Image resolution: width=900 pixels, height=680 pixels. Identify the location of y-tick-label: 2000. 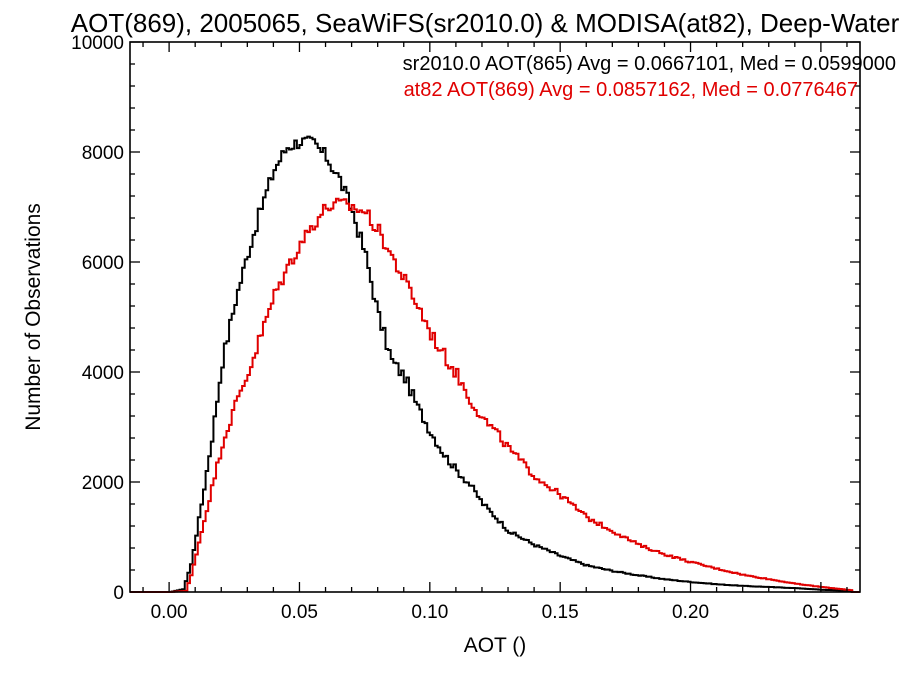
(103, 483).